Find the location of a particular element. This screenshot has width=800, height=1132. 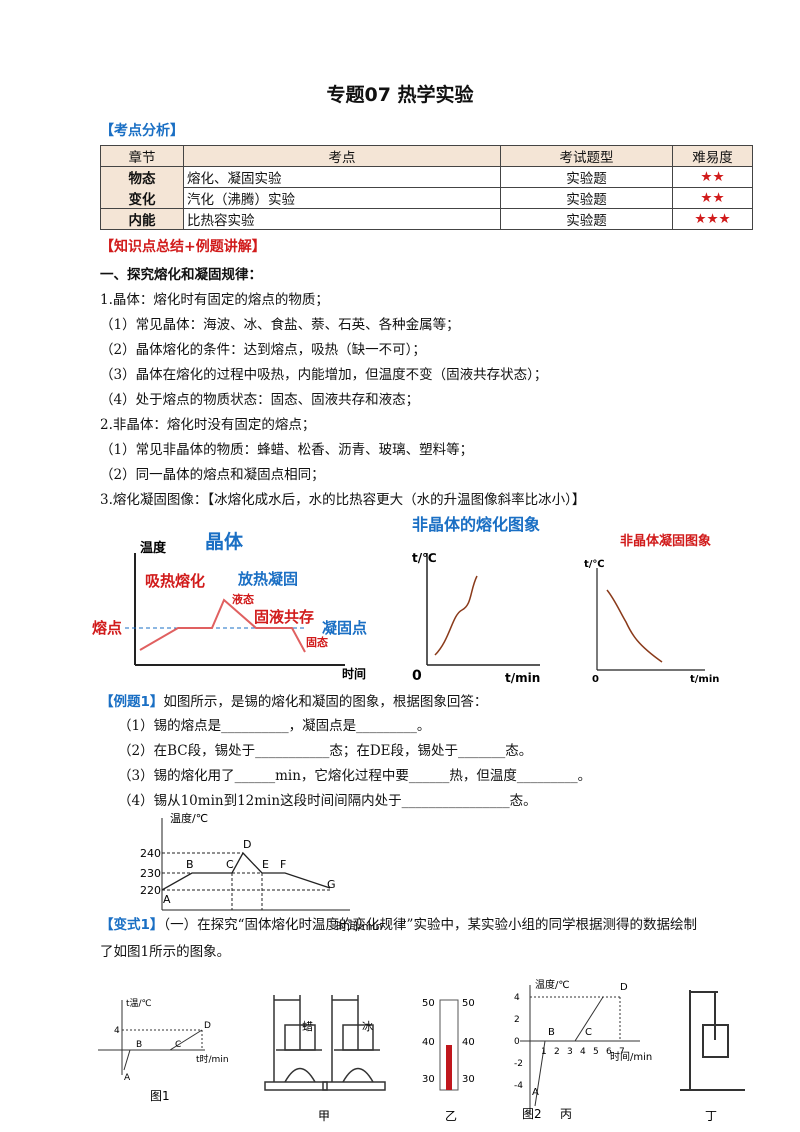

section-heading: 一、探究熔化和凝固规律： is located at coordinates (181, 275).